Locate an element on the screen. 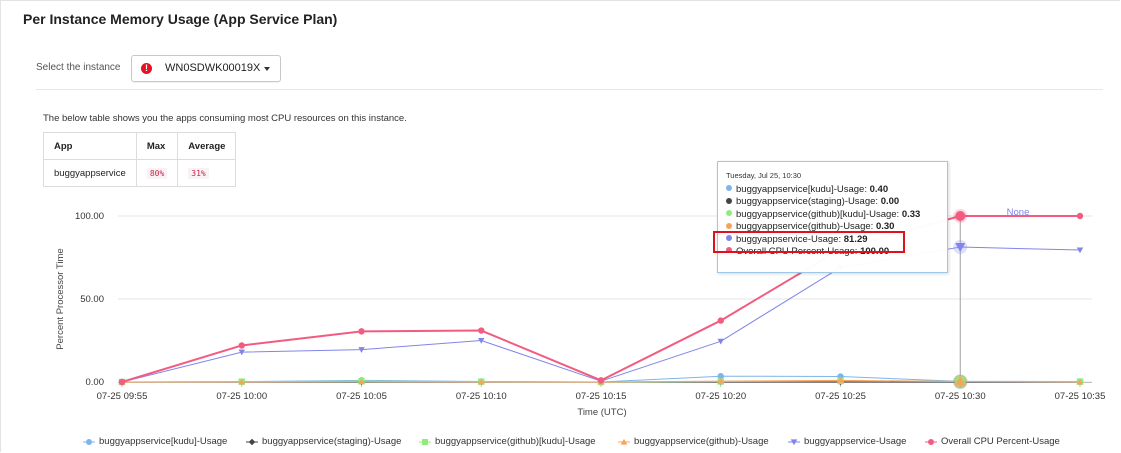 The image size is (1121, 453). tooltip-label: buggyappservice(staging)-Usage: is located at coordinates (808, 202).